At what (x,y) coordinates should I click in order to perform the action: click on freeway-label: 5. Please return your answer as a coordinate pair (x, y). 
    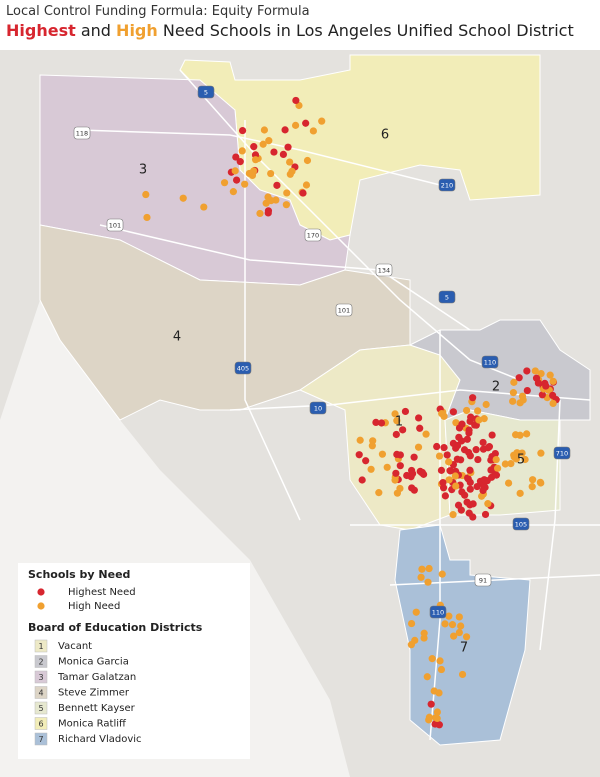
    Looking at the image, I should click on (206, 93).